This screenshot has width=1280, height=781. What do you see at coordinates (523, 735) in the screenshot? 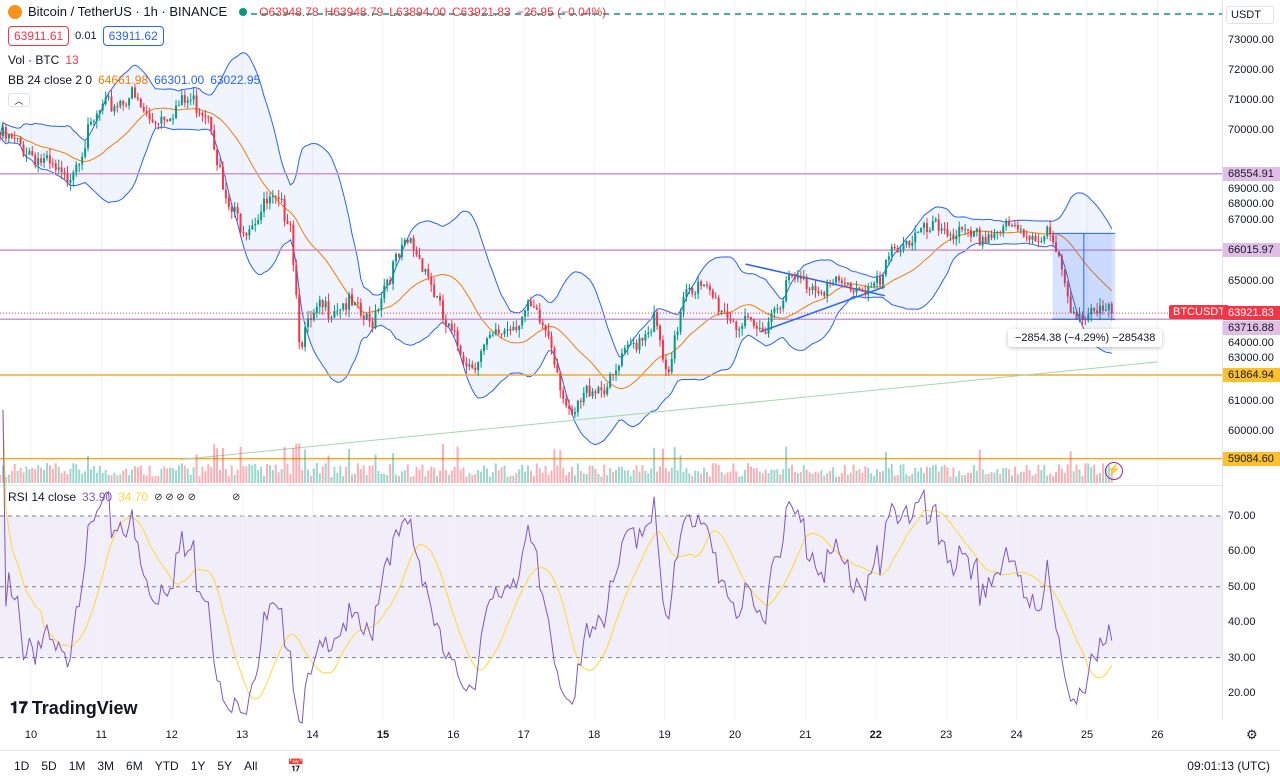
I see `time-axis-label: 17` at bounding box center [523, 735].